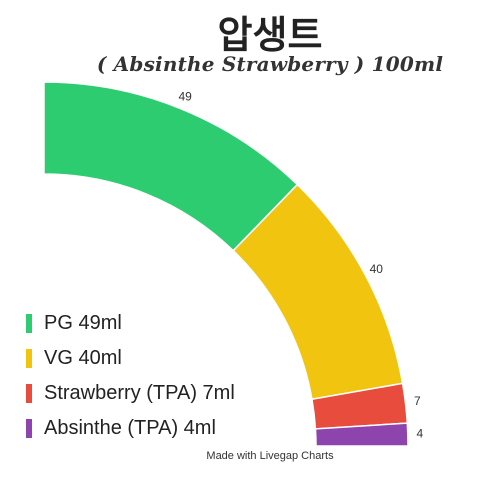 The image size is (500, 500). What do you see at coordinates (83, 323) in the screenshot?
I see `legend-label-pg: PG 49ml` at bounding box center [83, 323].